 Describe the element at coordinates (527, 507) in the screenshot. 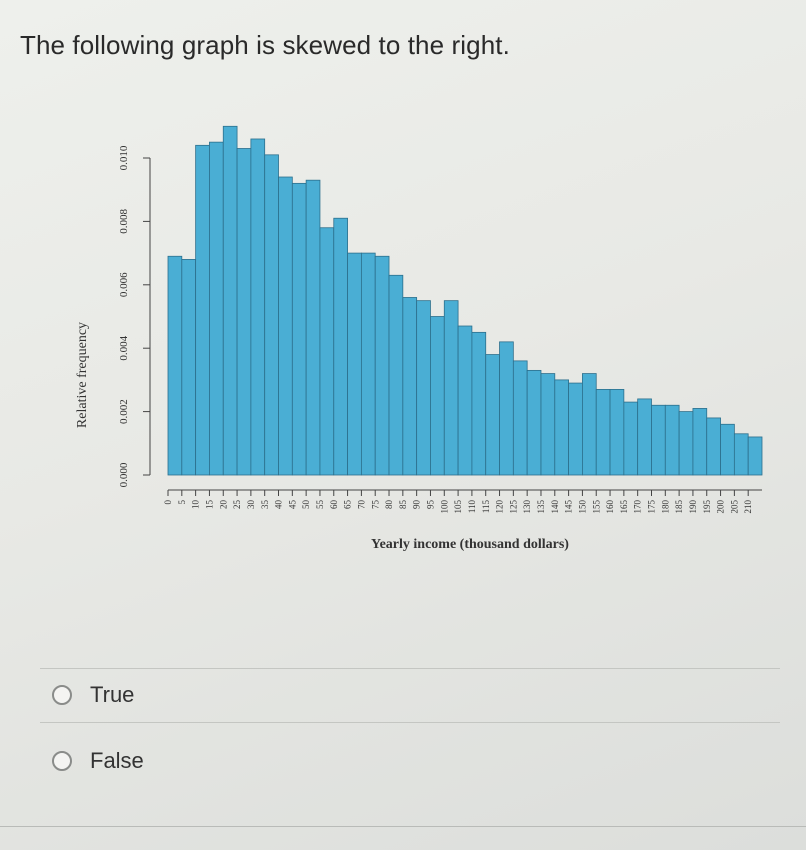

I see `x-tick-label: 130` at that location.